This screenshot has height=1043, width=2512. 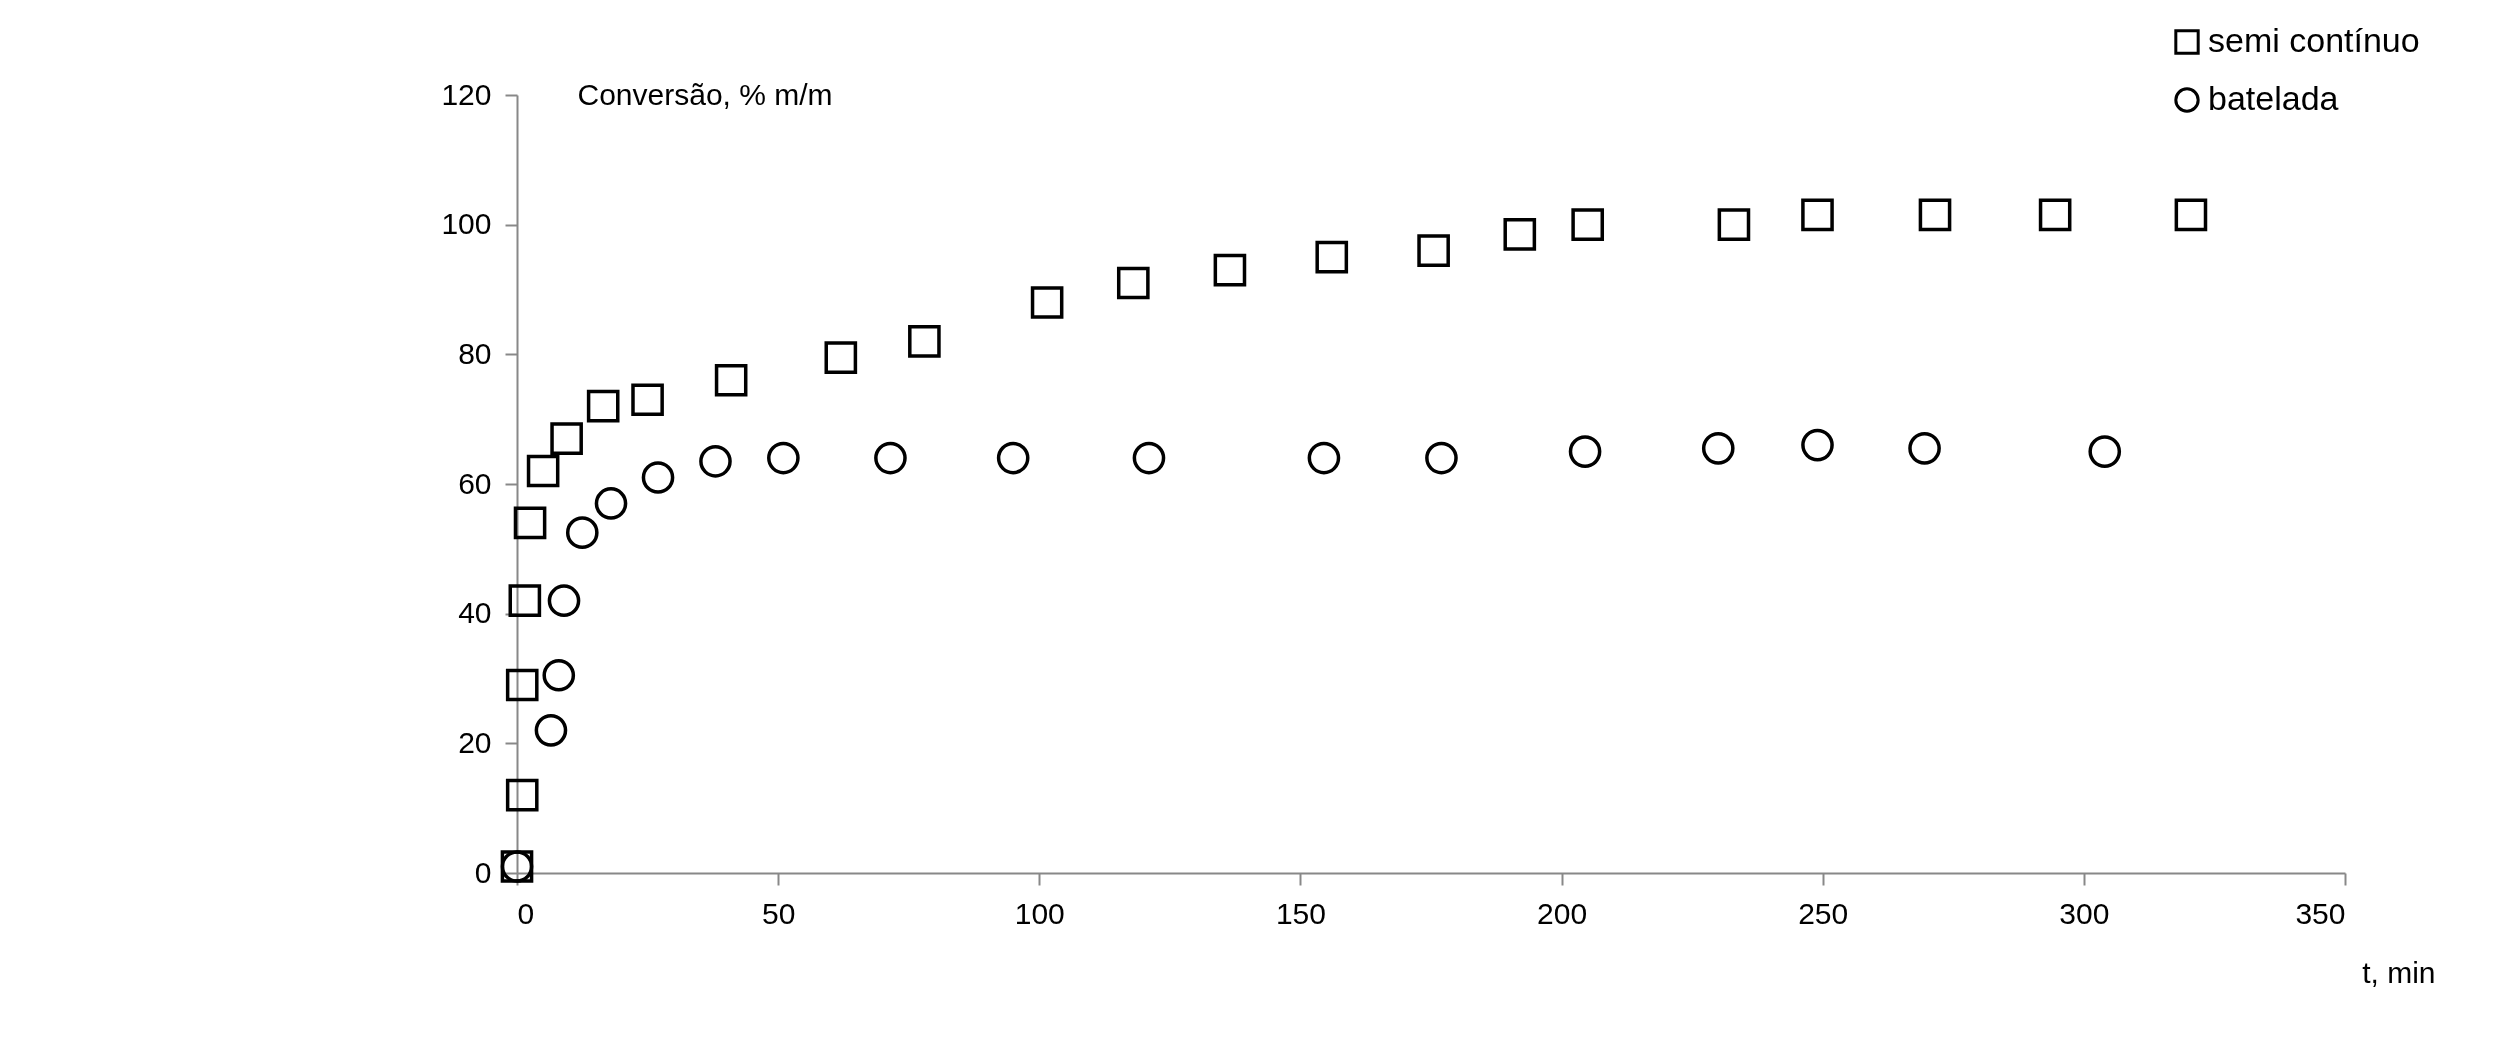 I want to click on y-tick-label: 120, so click(x=466, y=94).